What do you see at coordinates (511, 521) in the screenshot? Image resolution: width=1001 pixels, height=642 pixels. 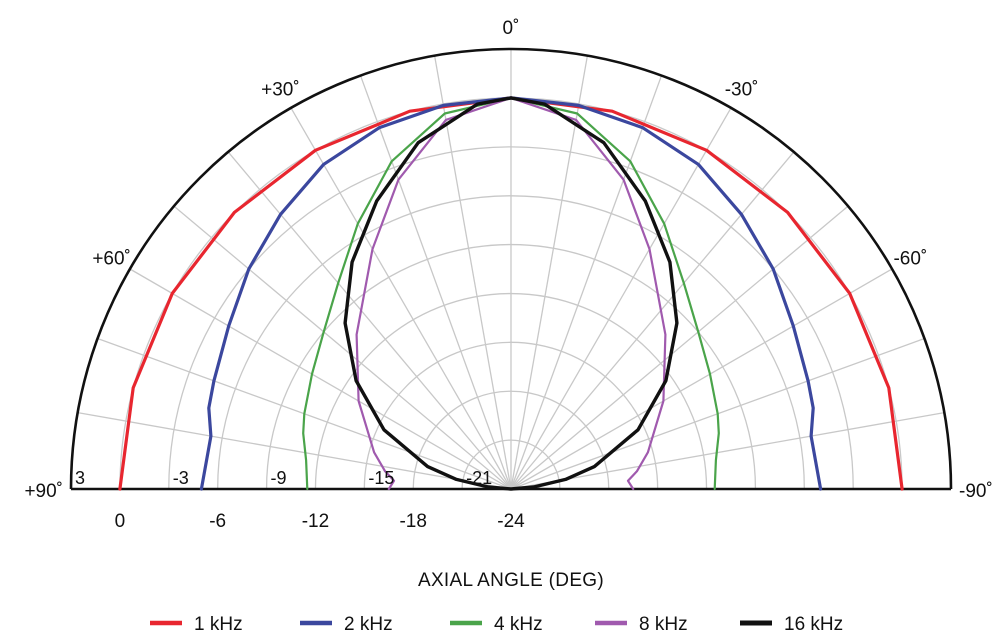 I see `level-label: -24` at bounding box center [511, 521].